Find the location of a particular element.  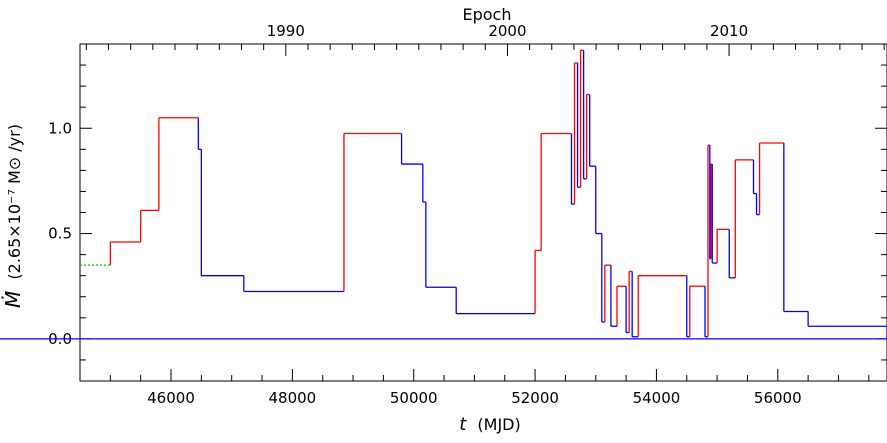

top-axis-title: Epoch is located at coordinates (487, 14).